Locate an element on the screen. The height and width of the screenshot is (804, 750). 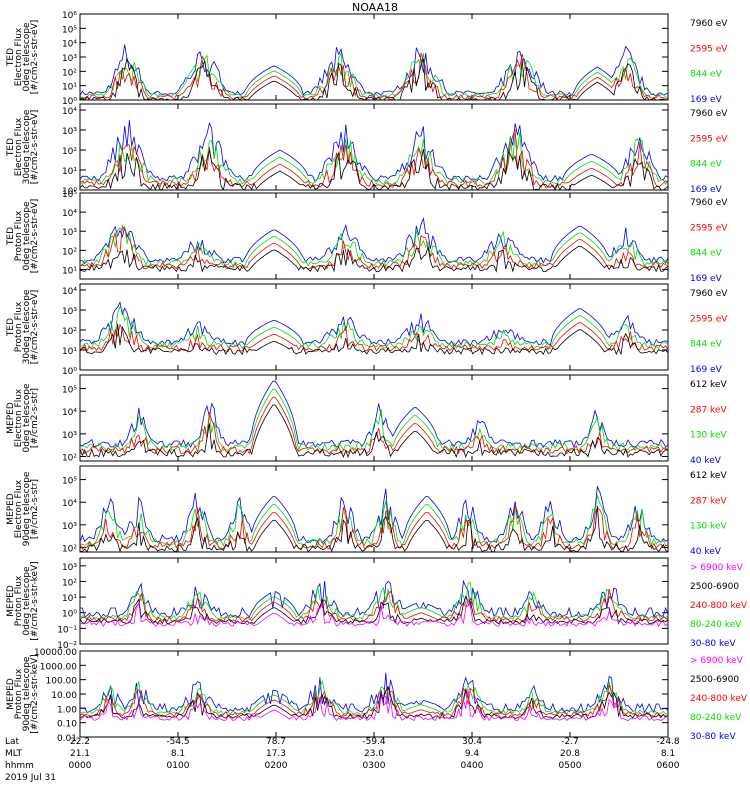
y-tick-label: 10000.00 is located at coordinates (55, 653).